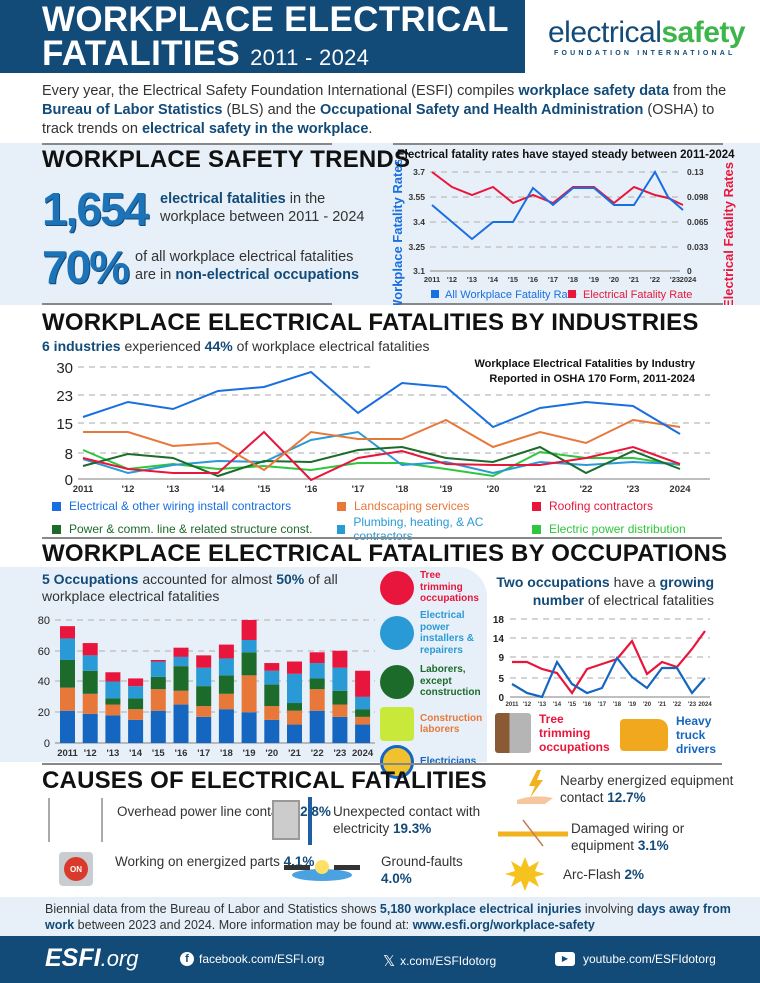 This screenshot has width=760, height=983. Describe the element at coordinates (695, 172) in the screenshot. I see `svg-text: 0.13` at that location.